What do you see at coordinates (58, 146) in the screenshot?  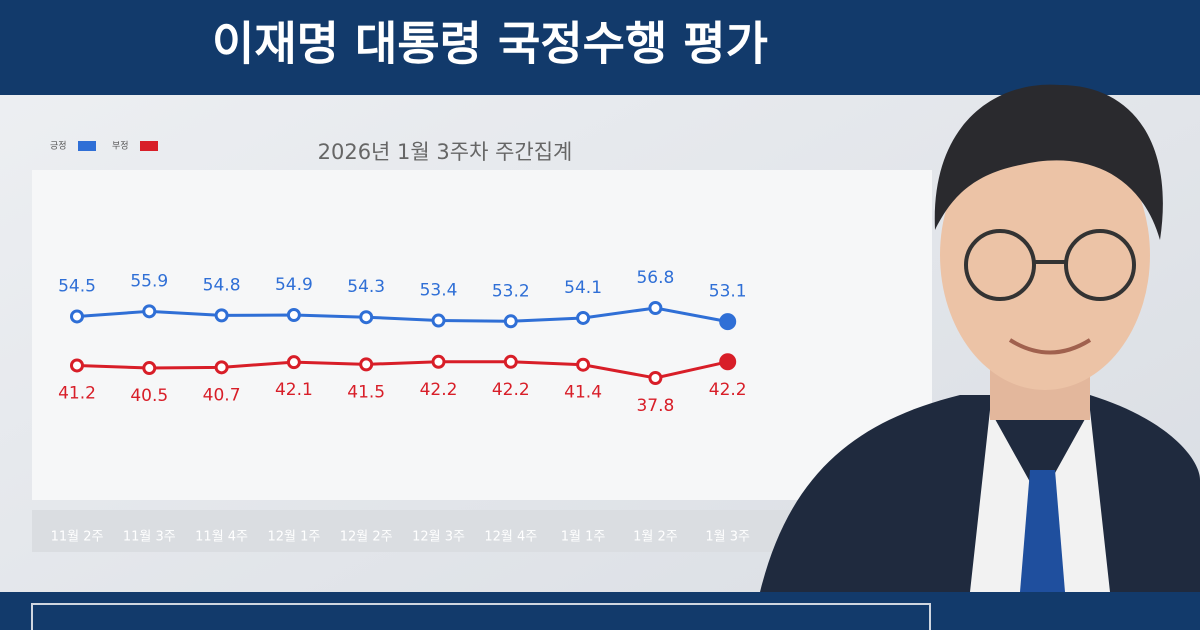 I see `legend-label: 긍정` at bounding box center [58, 146].